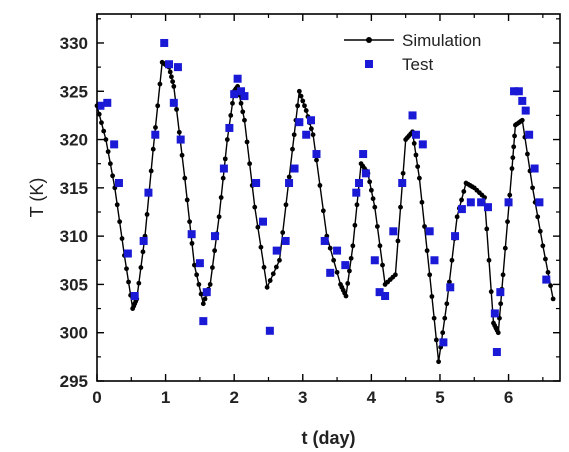  I want to click on legend-test-label: Test, so click(417, 64).